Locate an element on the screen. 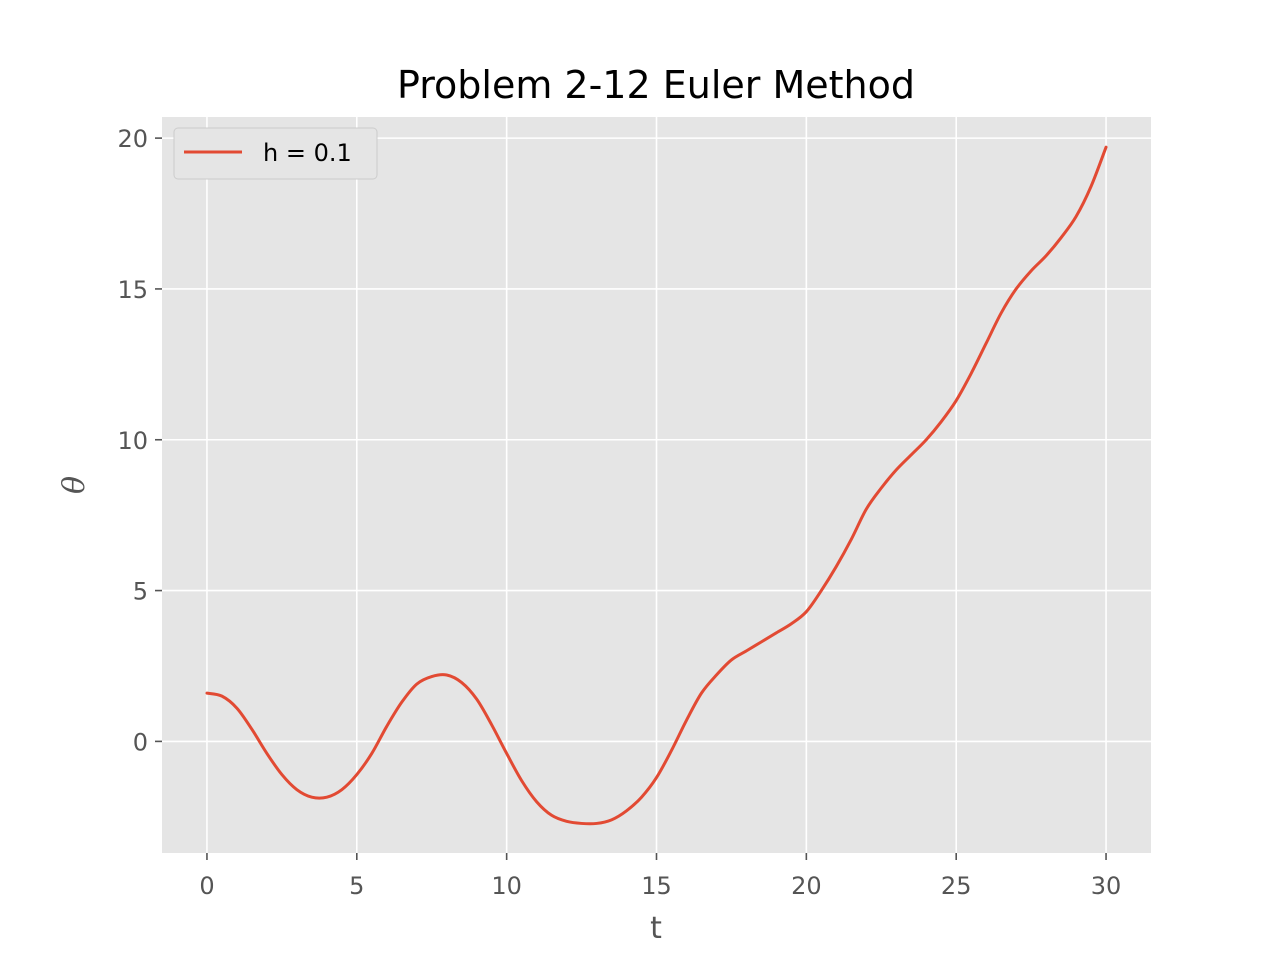 The image size is (1280, 960). x-tick-label: 15 is located at coordinates (656, 886).